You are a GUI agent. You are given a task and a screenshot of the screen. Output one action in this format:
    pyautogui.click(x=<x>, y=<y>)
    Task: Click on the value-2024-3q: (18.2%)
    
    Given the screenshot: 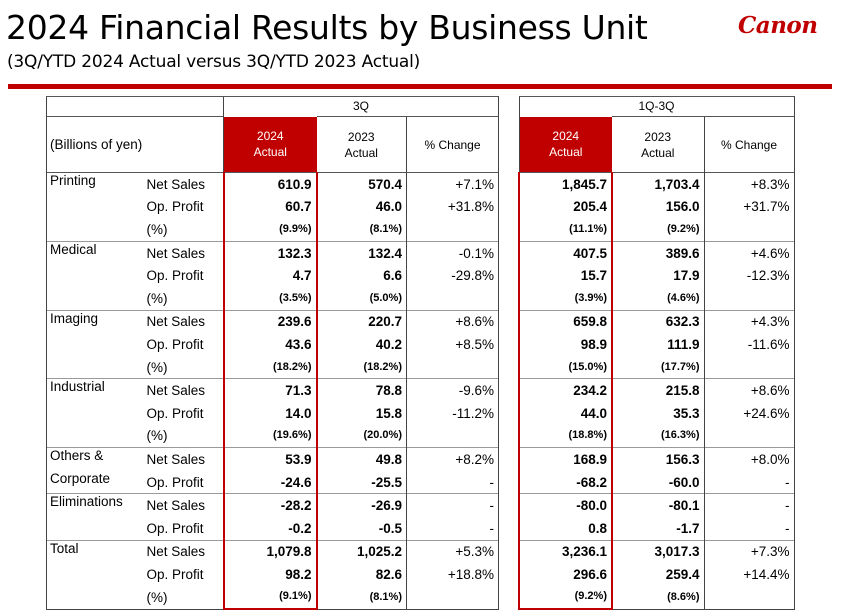 What is the action you would take?
    pyautogui.click(x=270, y=367)
    